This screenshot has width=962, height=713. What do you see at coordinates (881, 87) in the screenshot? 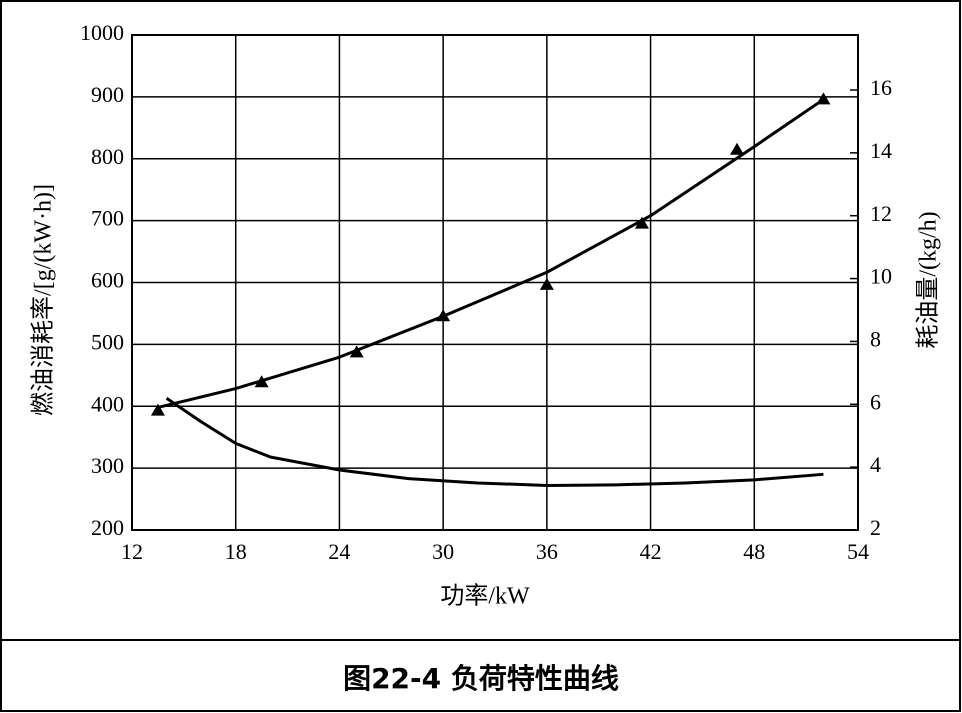
I see `y2-tick-label: 16` at bounding box center [881, 87].